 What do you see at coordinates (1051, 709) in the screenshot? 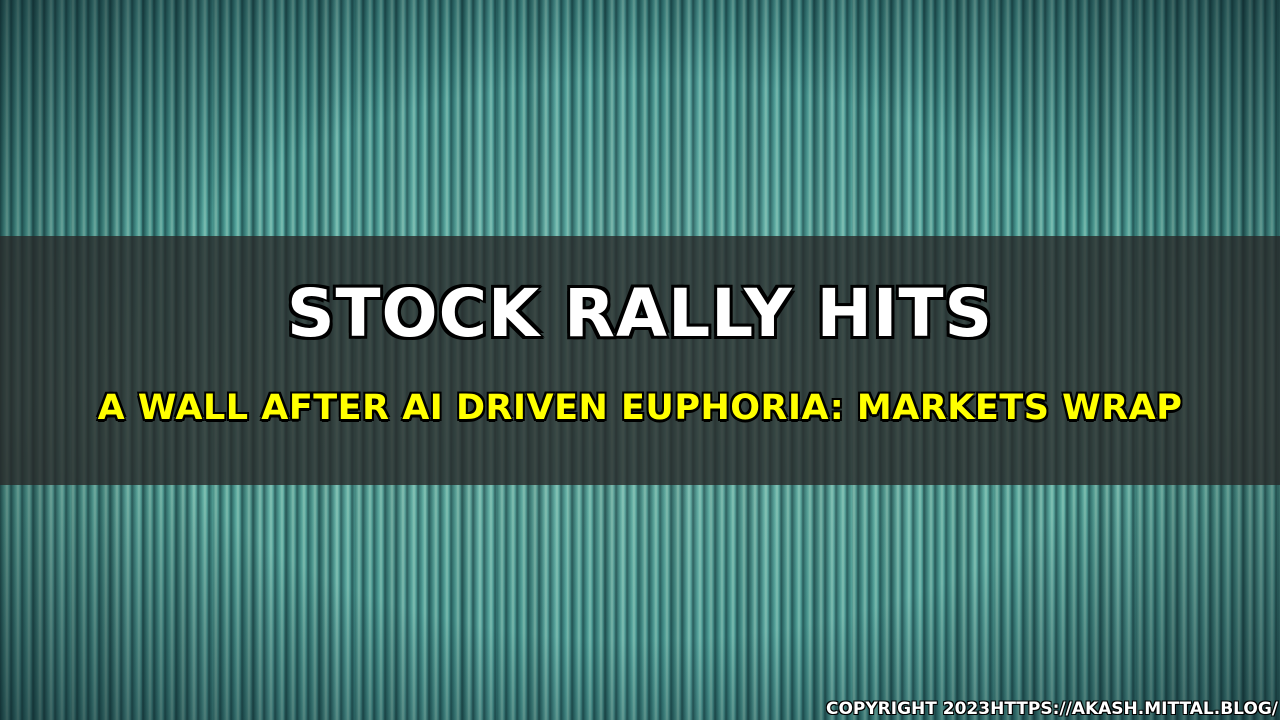
I see `copyright-text: COPYRIGHT 2023HTTPS://AKASH.MITTAL.BLOG/` at bounding box center [1051, 709].